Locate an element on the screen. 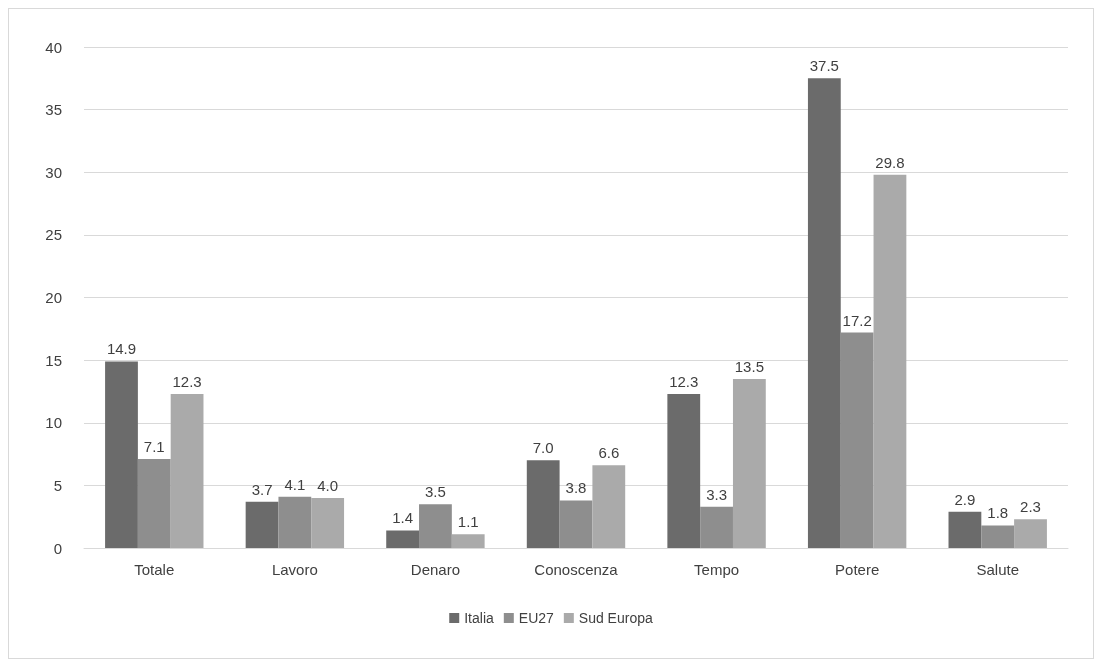 This screenshot has height=667, width=1102. data-label: 3.8 is located at coordinates (576, 488).